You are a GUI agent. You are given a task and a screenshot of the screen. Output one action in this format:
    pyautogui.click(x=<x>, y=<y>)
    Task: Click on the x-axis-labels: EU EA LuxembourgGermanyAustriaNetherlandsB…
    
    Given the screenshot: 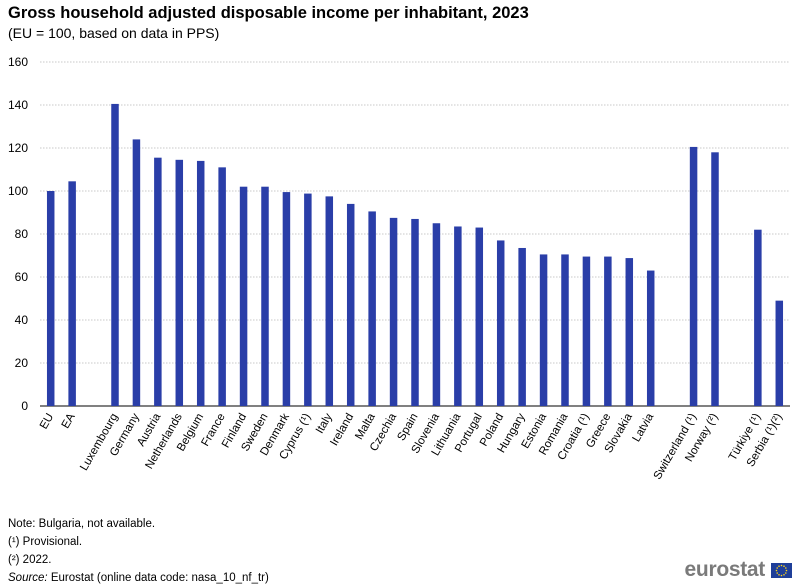 What is the action you would take?
    pyautogui.click(x=411, y=446)
    